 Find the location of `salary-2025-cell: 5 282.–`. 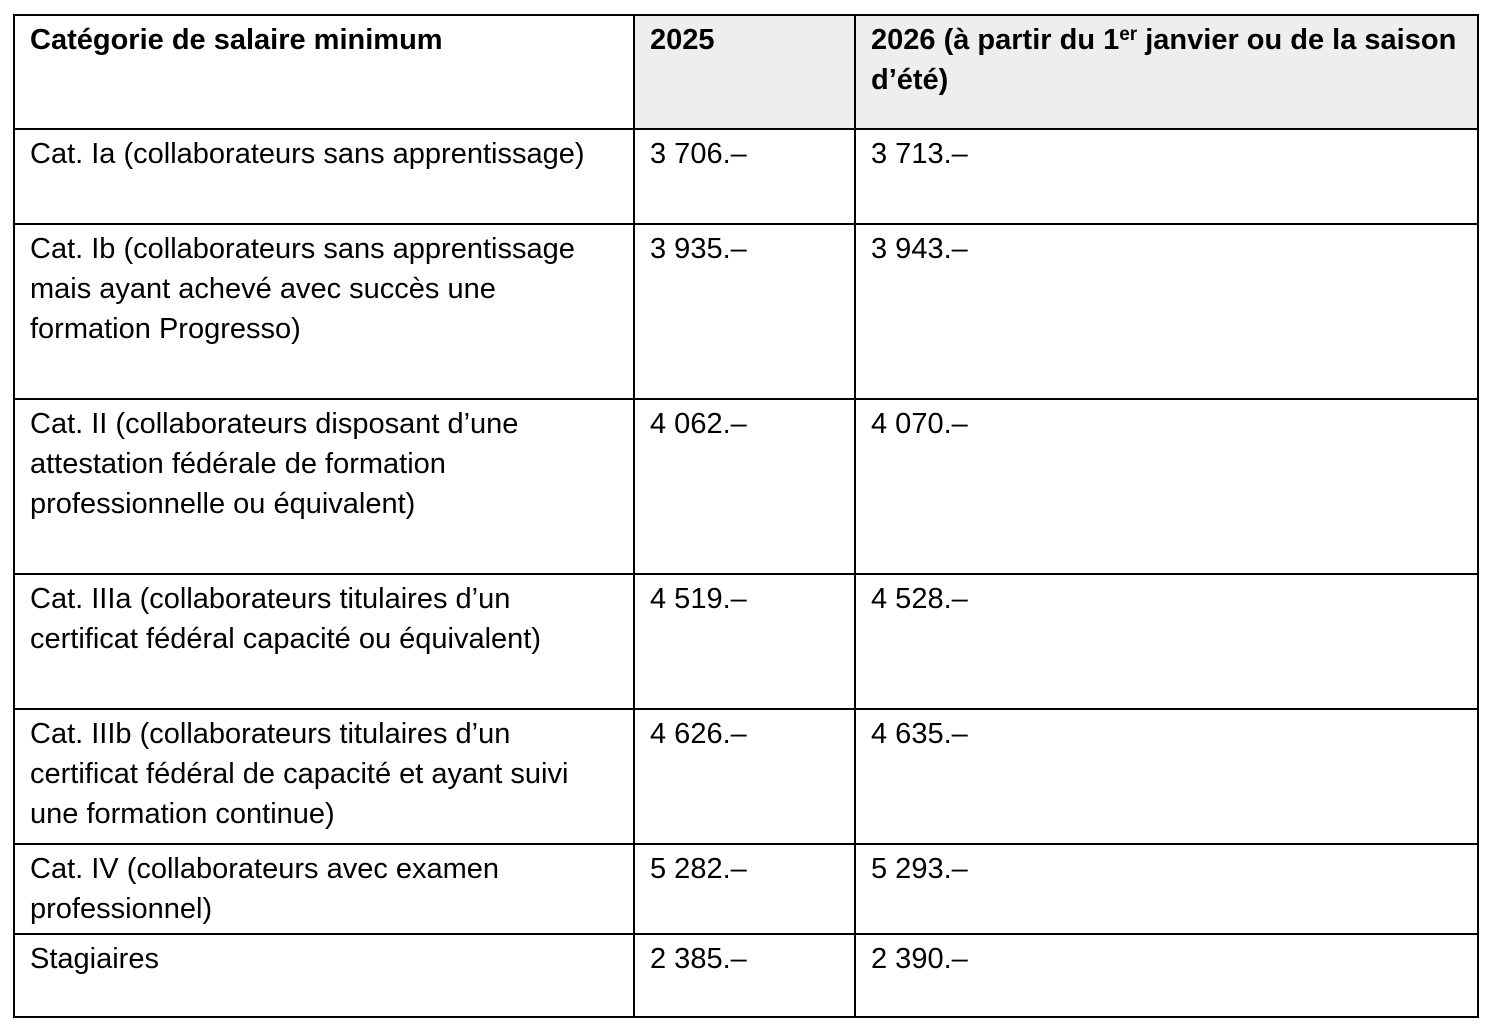

salary-2025-cell: 5 282.– is located at coordinates (744, 889).